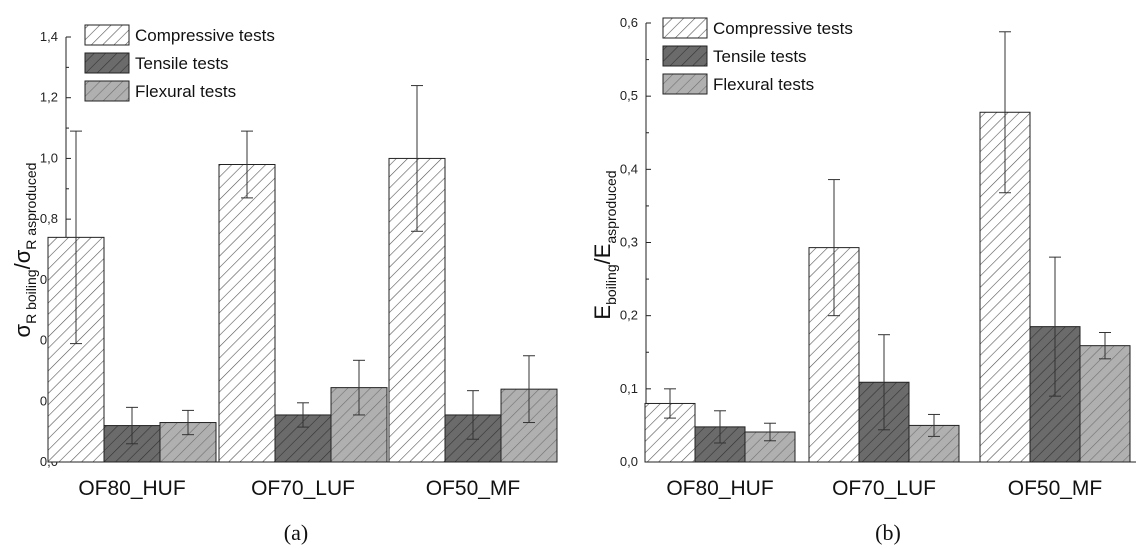 The image size is (1136, 549). Describe the element at coordinates (49, 36) in the screenshot. I see `y-tick-label: 1,4` at that location.